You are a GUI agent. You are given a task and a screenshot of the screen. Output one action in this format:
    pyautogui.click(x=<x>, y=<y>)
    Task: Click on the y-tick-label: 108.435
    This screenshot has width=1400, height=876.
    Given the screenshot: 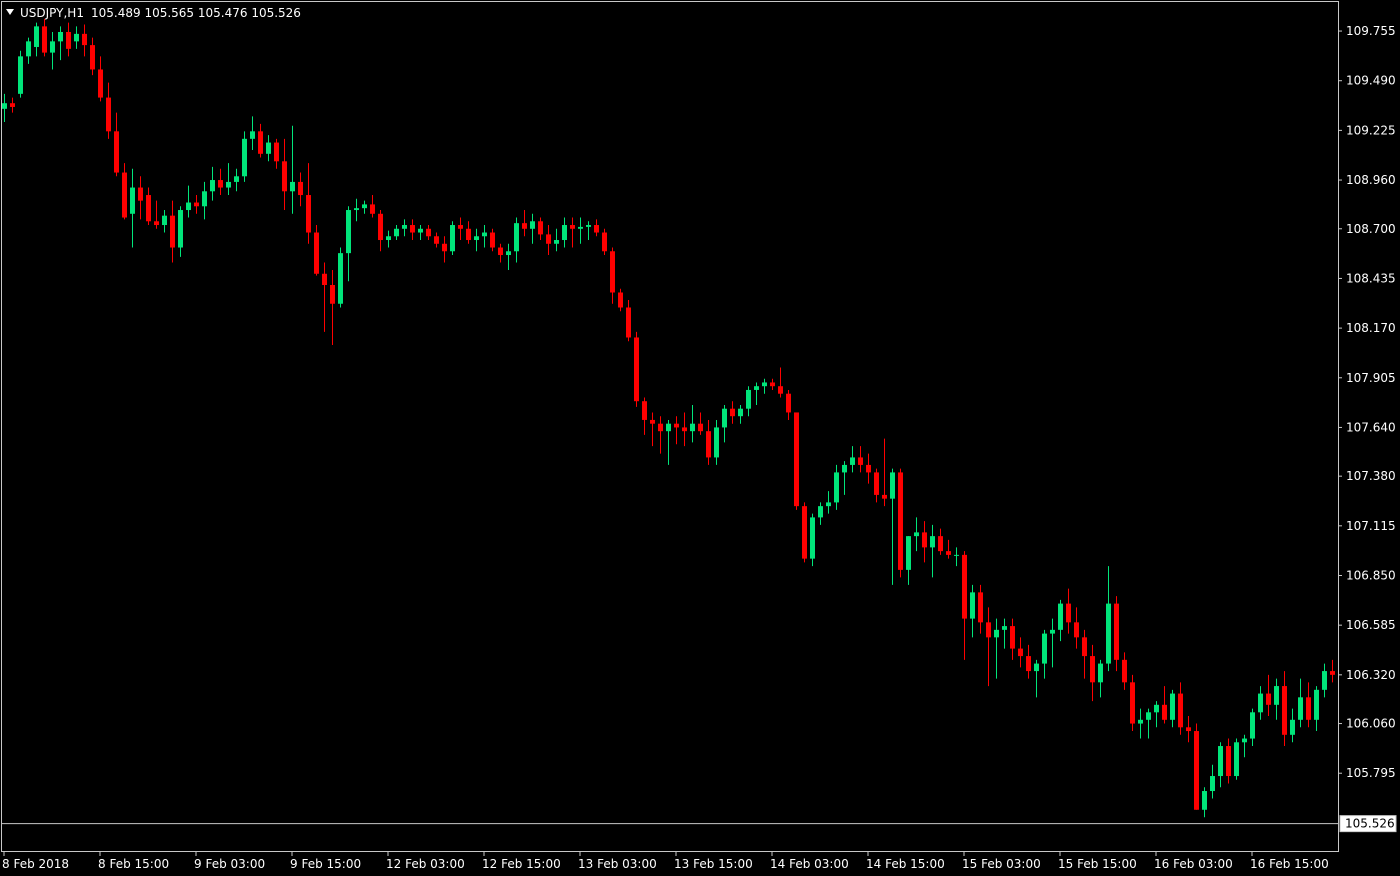 What is the action you would take?
    pyautogui.click(x=1371, y=278)
    